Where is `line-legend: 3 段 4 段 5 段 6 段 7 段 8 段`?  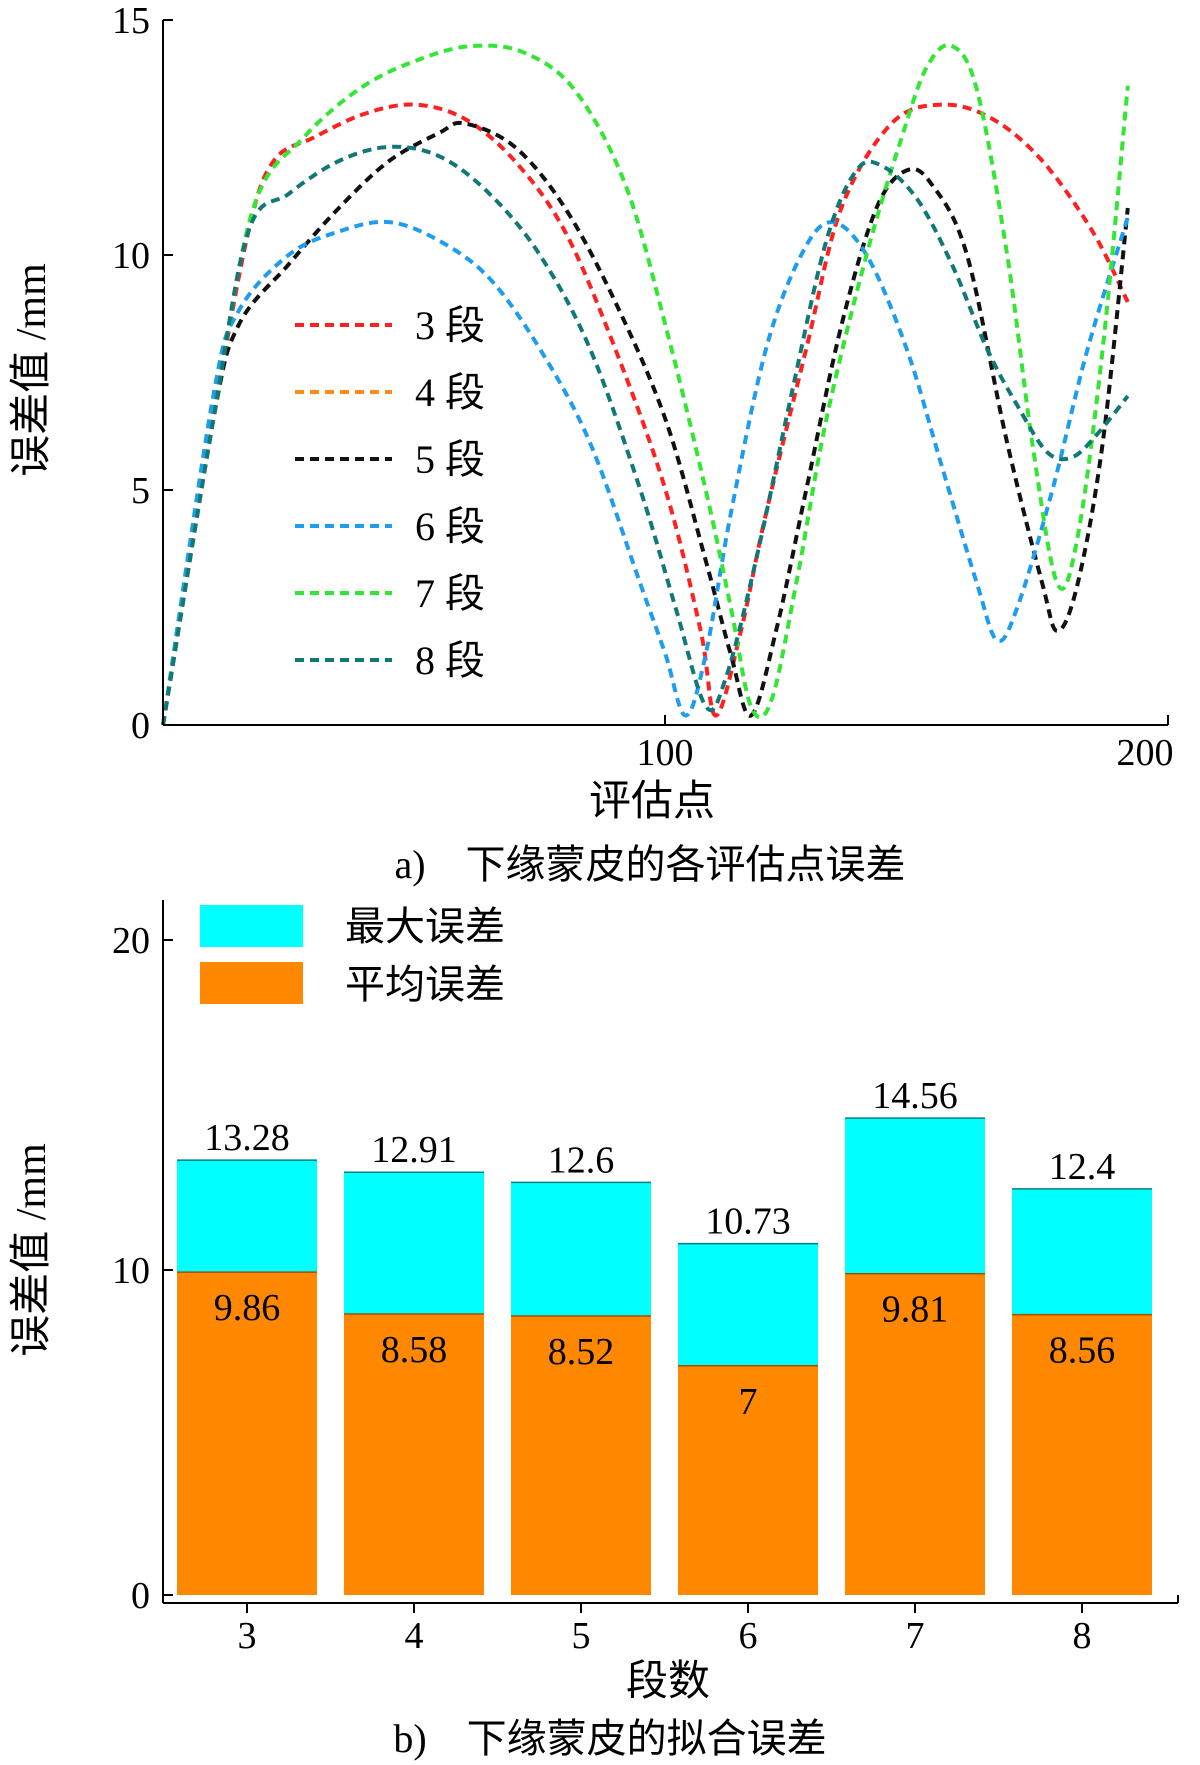
line-legend: 3 段 4 段 5 段 6 段 7 段 8 段 is located at coordinates (390, 493).